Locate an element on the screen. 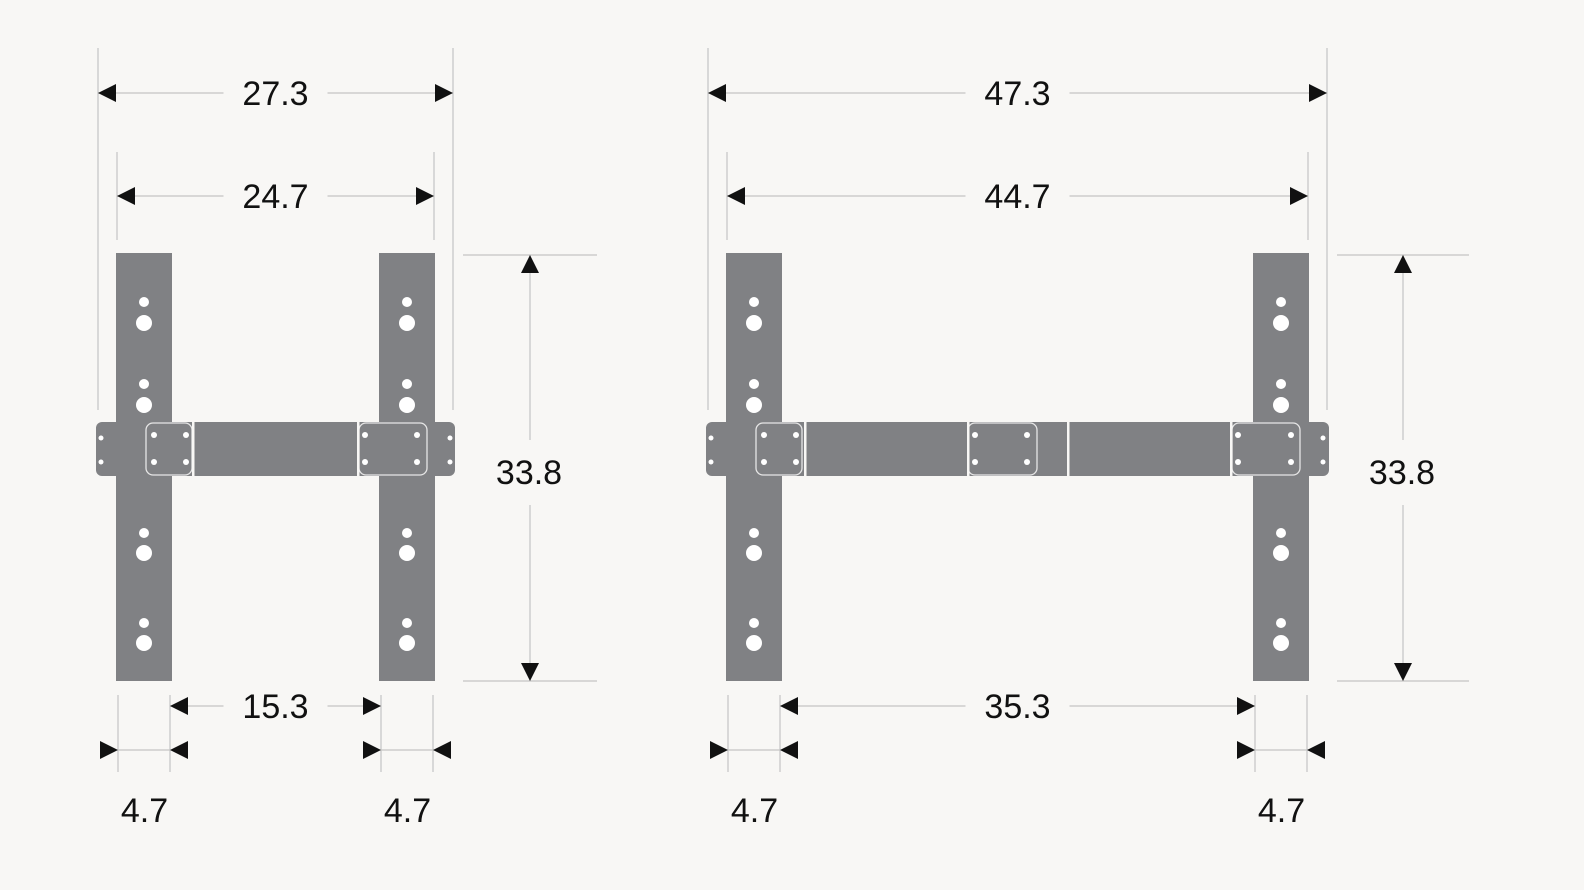 The width and height of the screenshot is (1584, 890). gap-width-label: 35.3 is located at coordinates (1017, 707).